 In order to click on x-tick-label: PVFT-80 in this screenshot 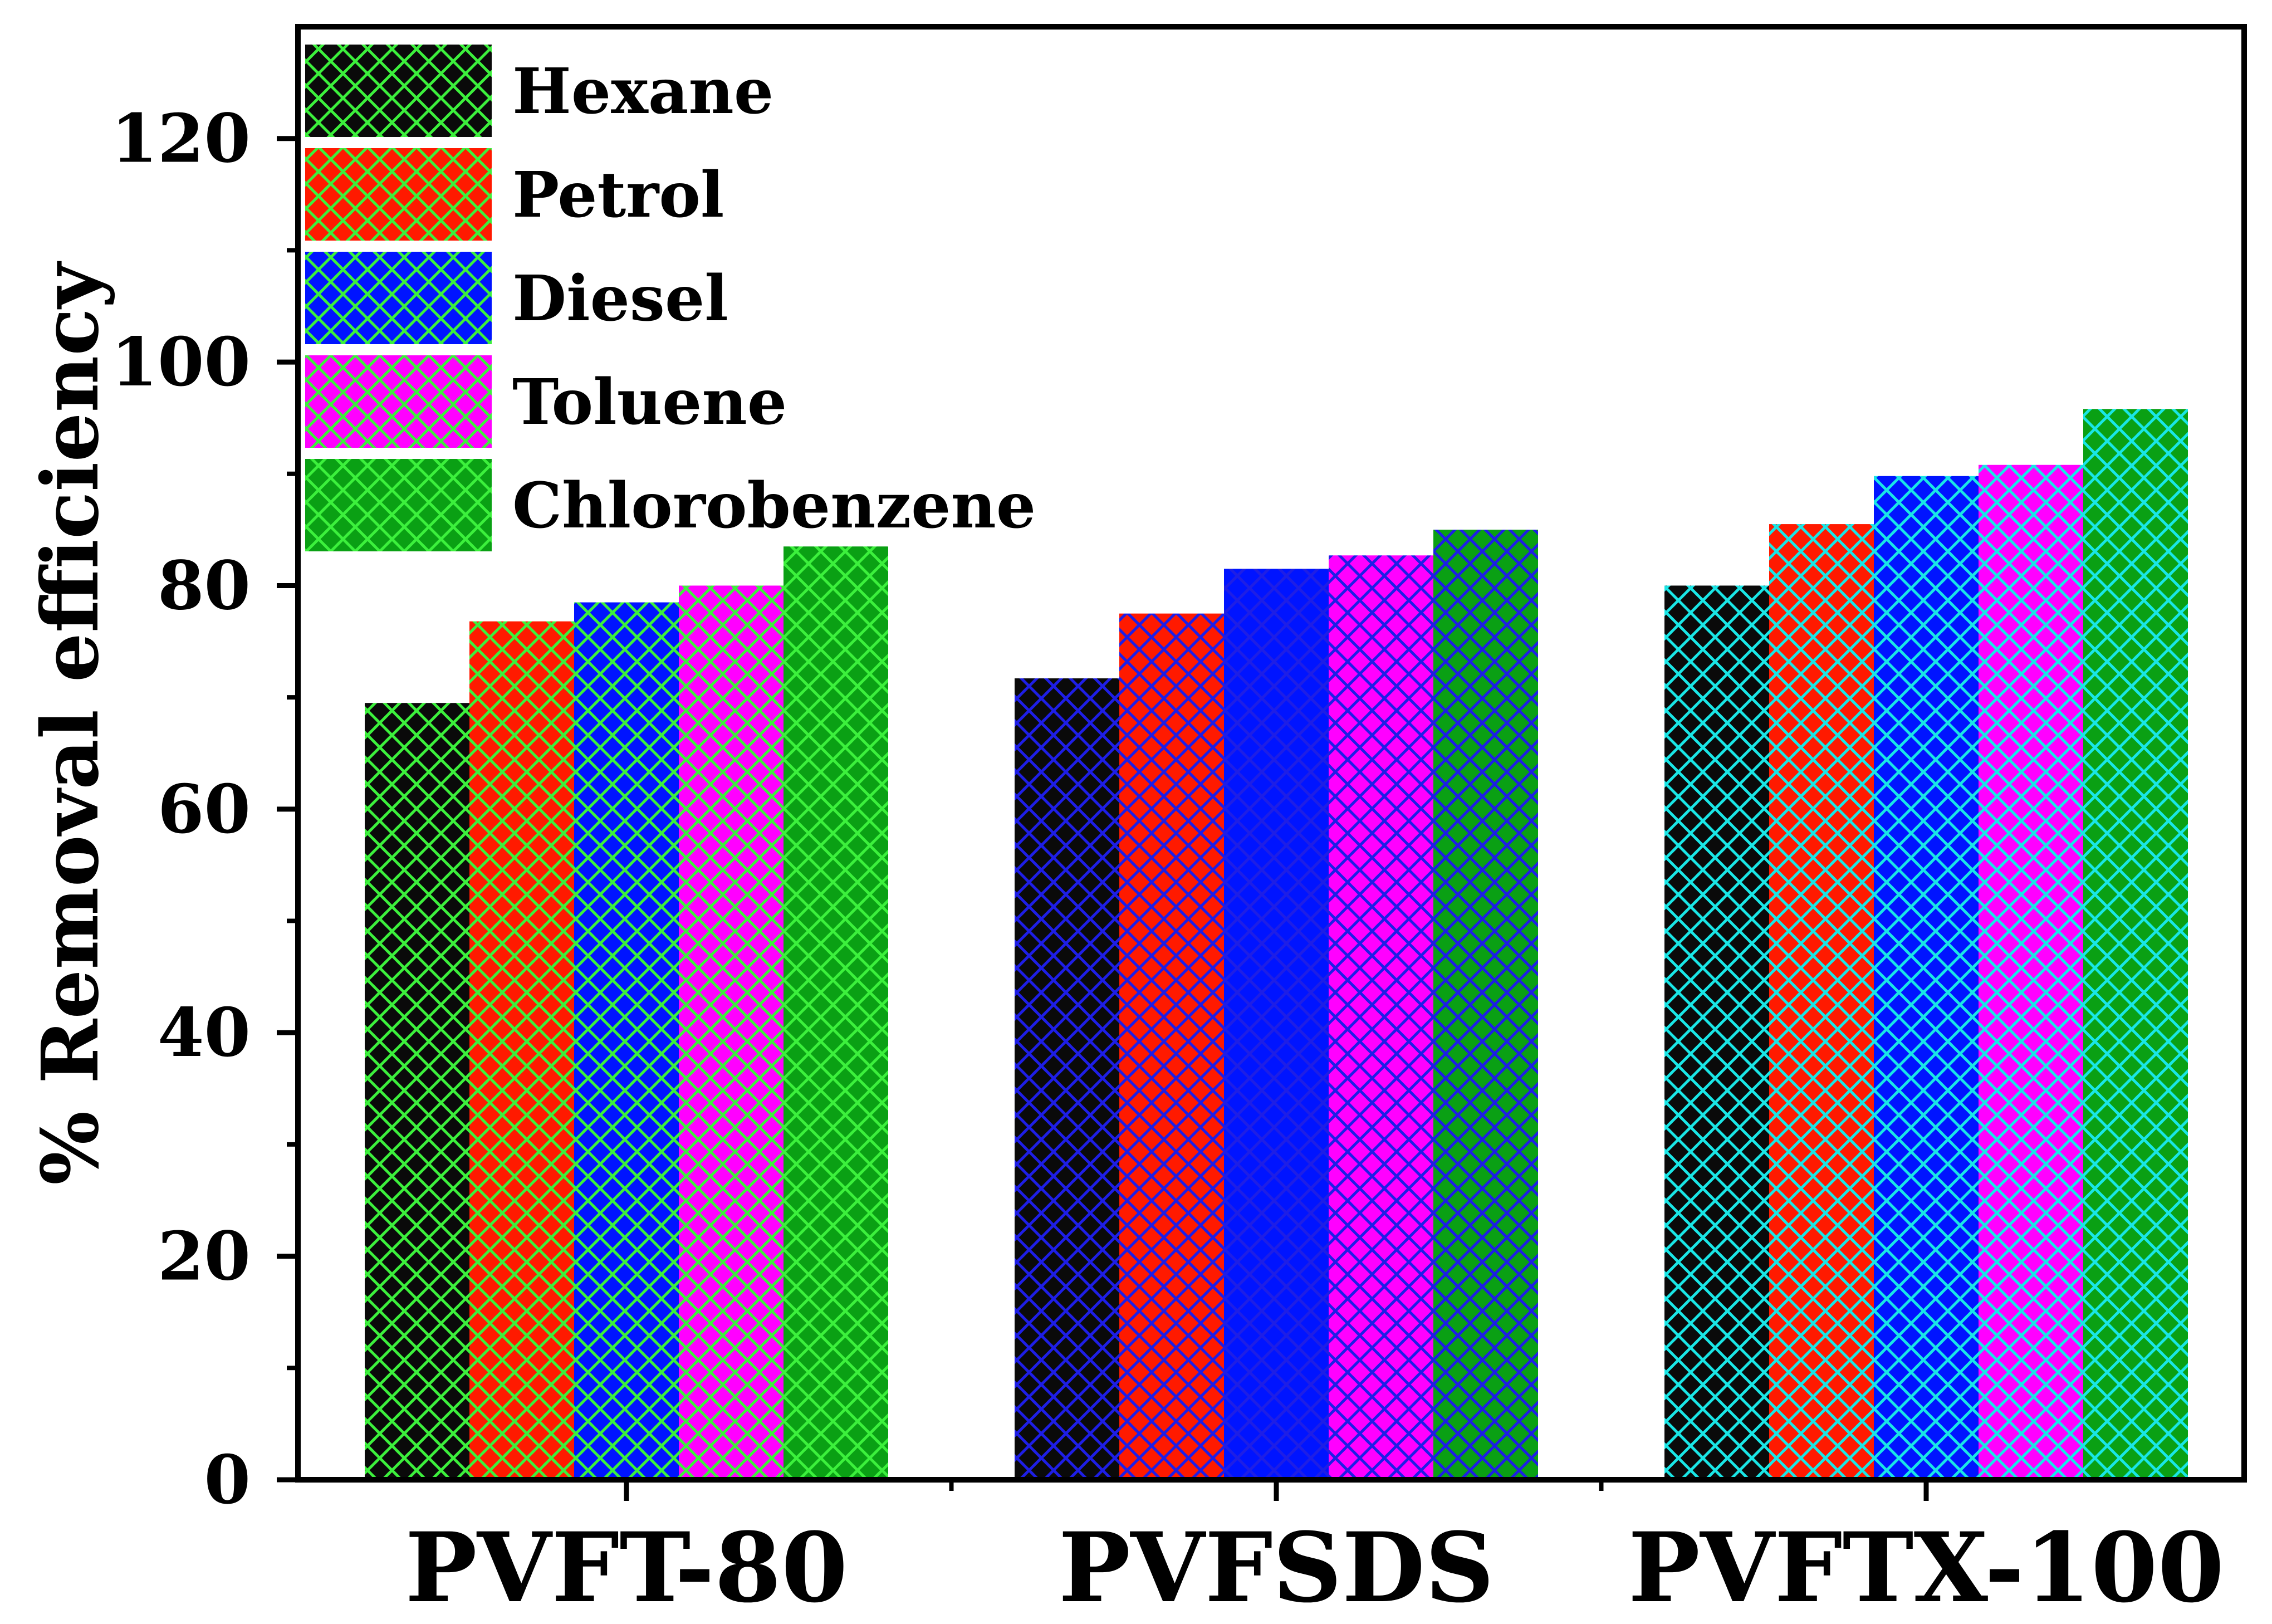, I will do `click(626, 1566)`.